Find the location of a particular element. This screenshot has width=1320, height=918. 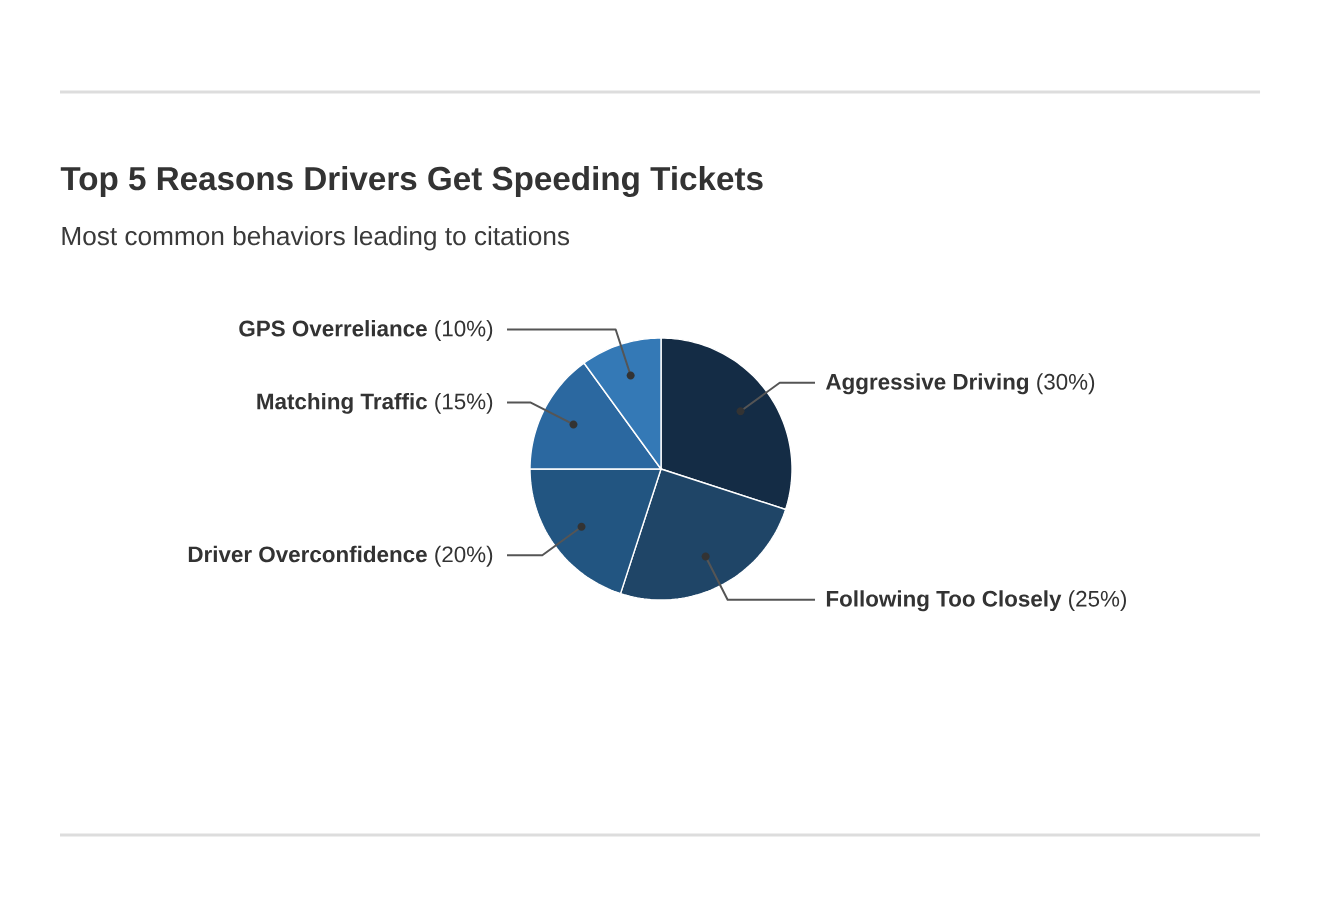

chart-title: Top 5 Reasons Drivers Get Speeding Tickets is located at coordinates (411, 181).